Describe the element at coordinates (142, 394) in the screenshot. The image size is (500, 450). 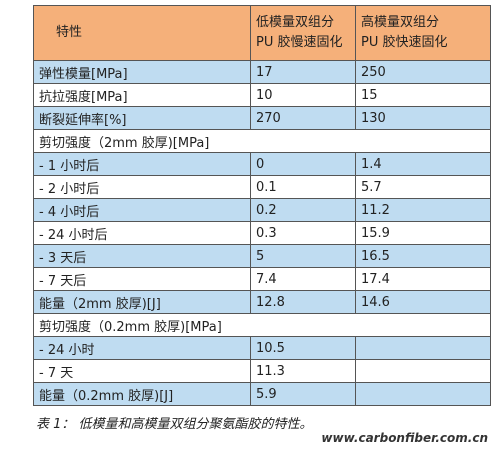
I see `table-cell: 能量（0.2mm 胶厚)[J]` at that location.